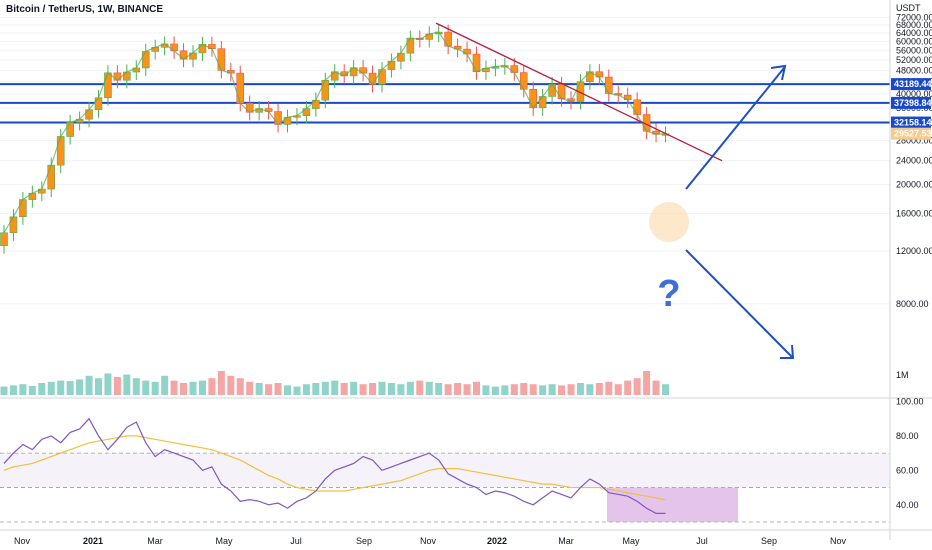  I want to click on level-tag-label: 32158.14, so click(913, 123).